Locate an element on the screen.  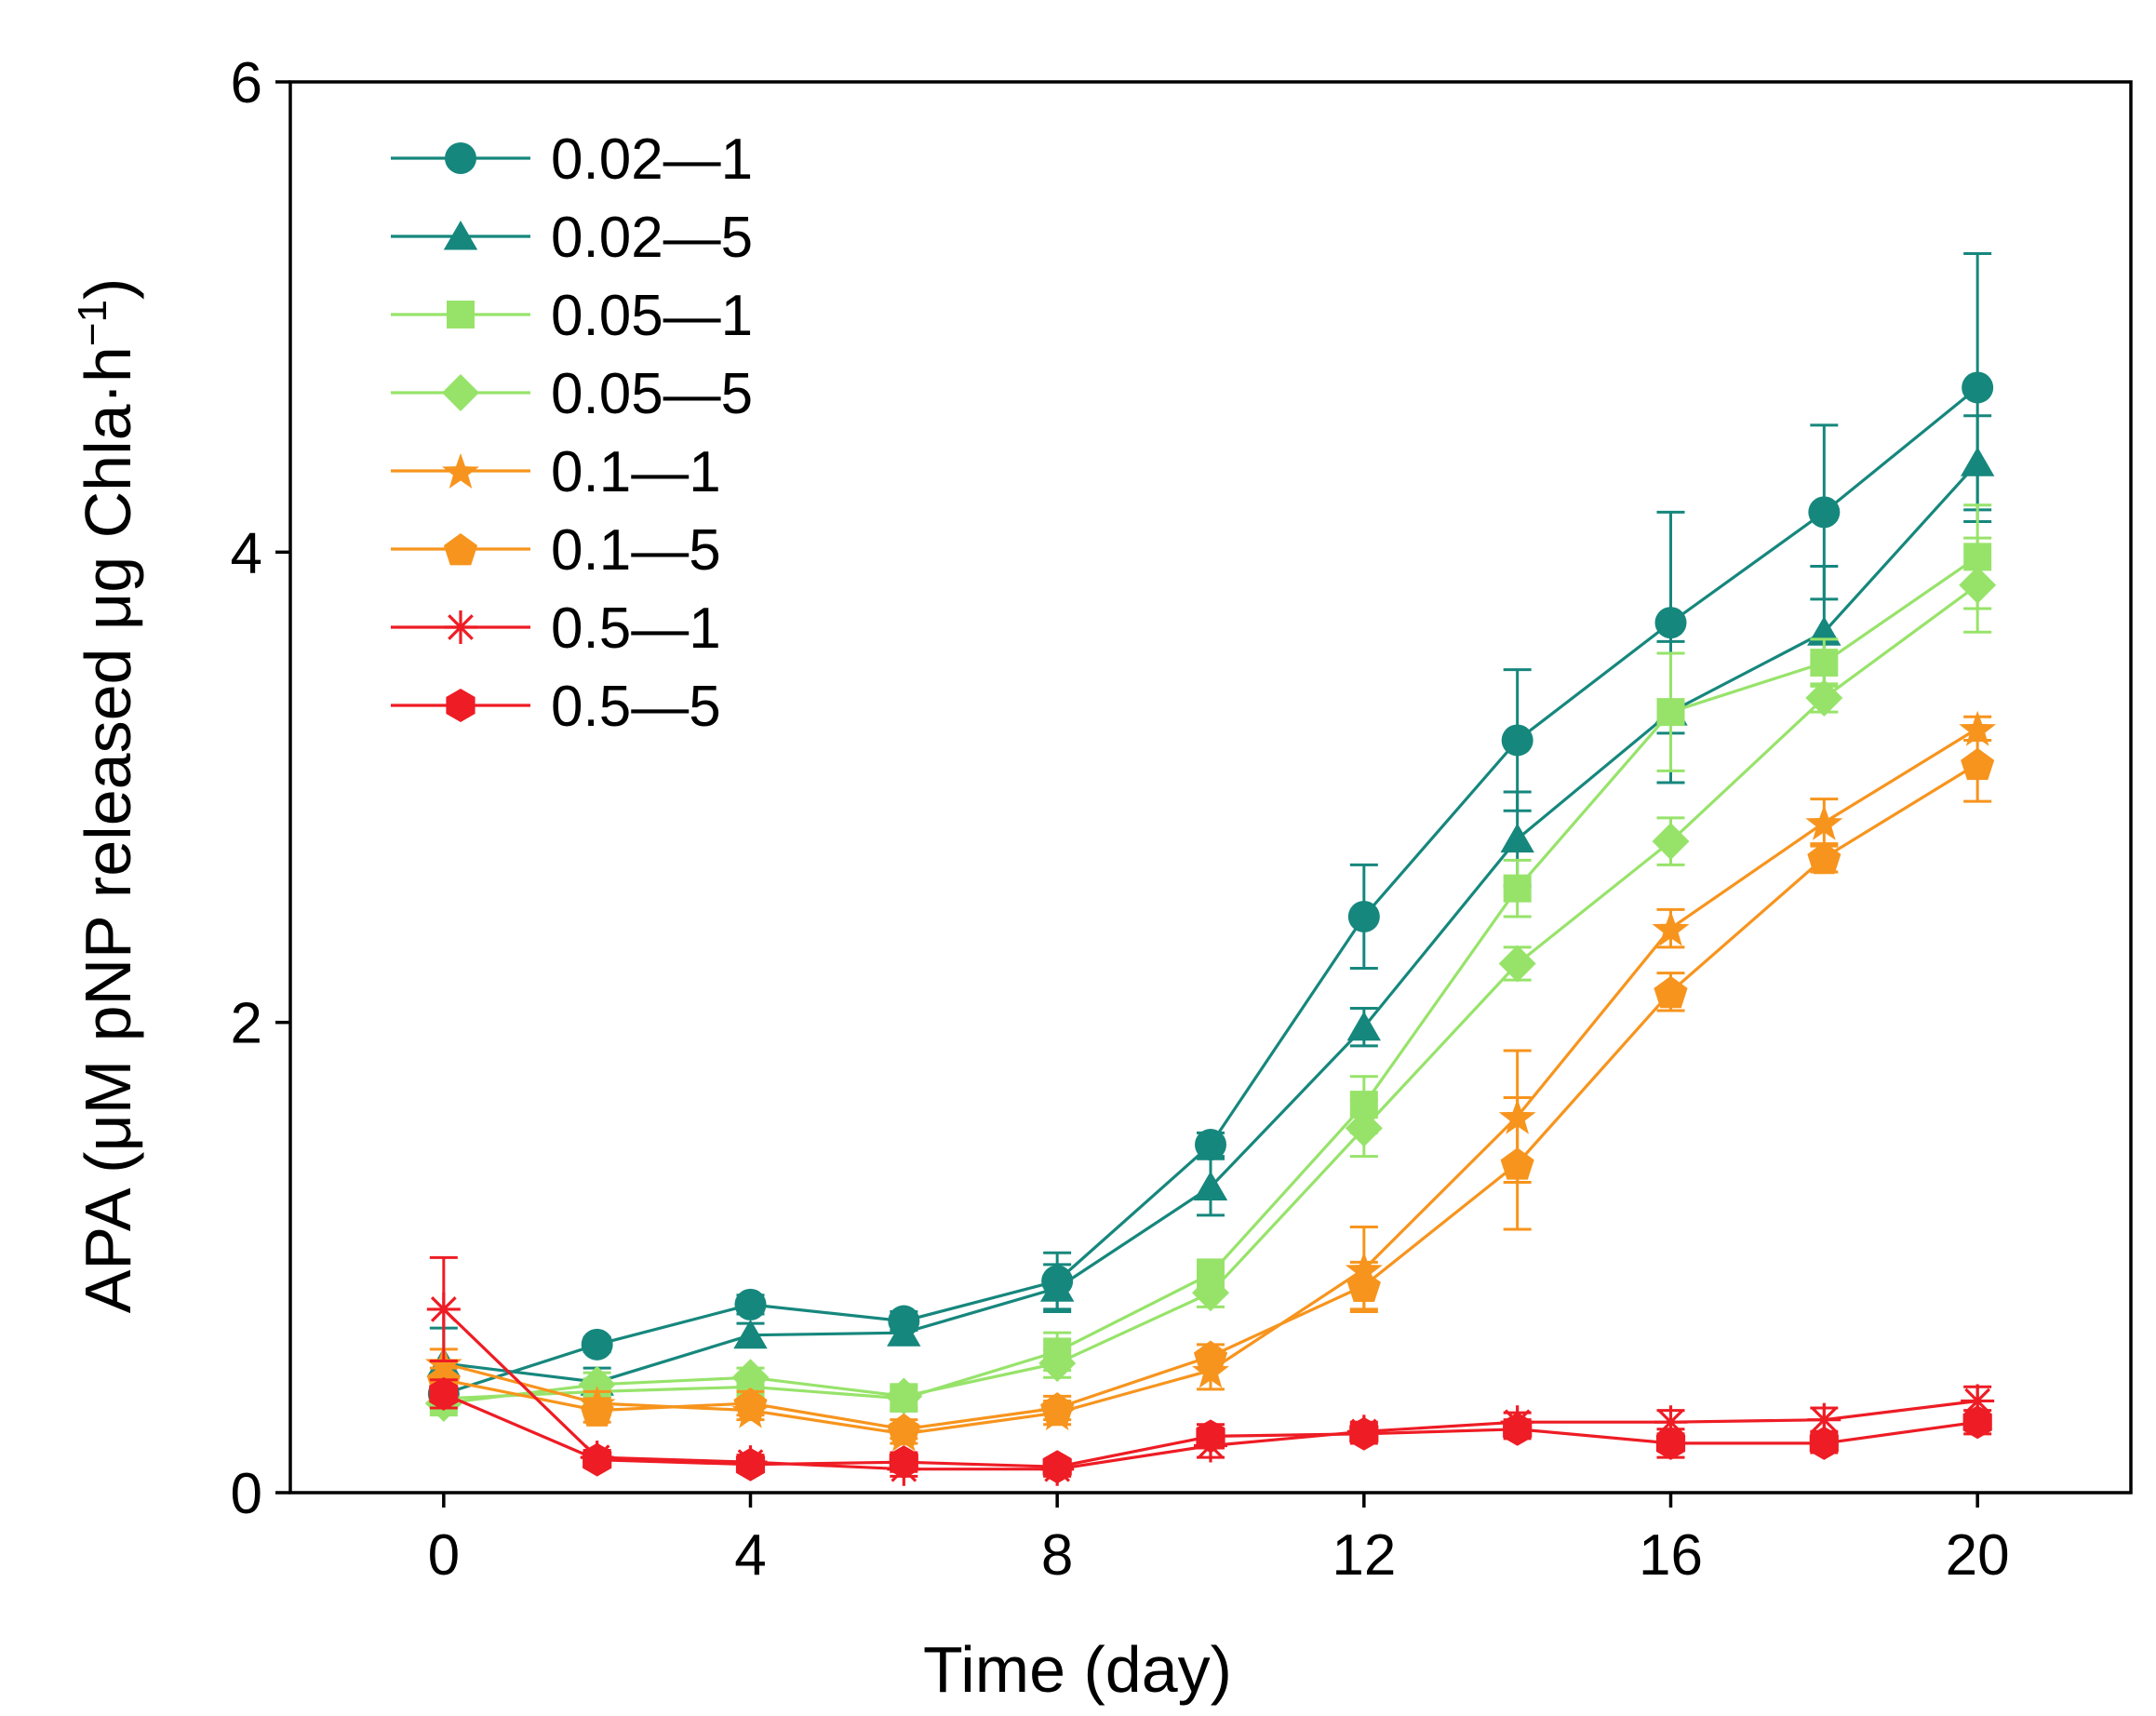
legend-label: 0.5—1 is located at coordinates (636, 629).